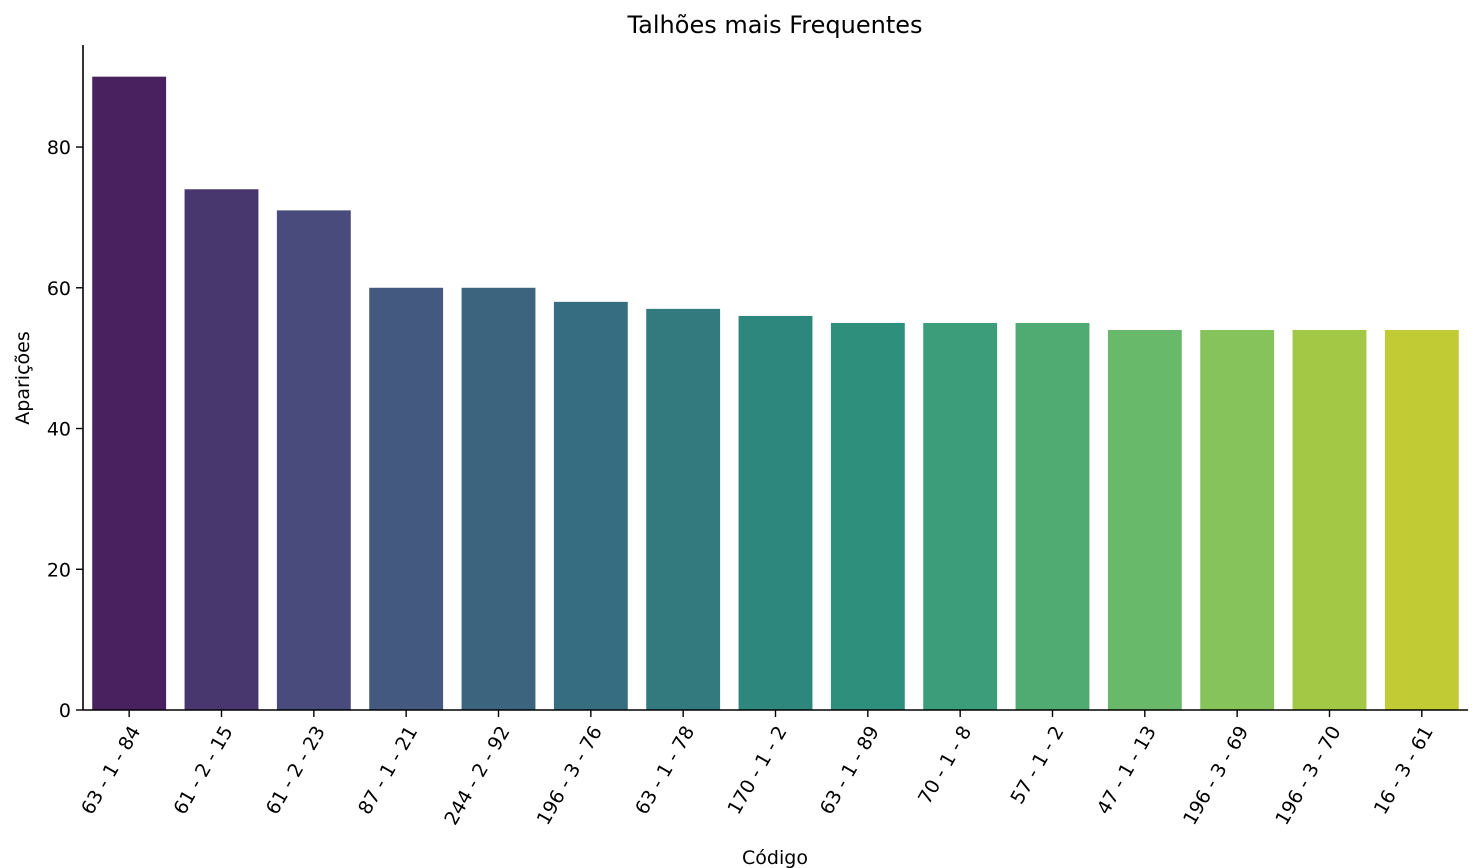 Image resolution: width=1480 pixels, height=868 pixels. I want to click on y-axis-label: Aparições, so click(23, 377).